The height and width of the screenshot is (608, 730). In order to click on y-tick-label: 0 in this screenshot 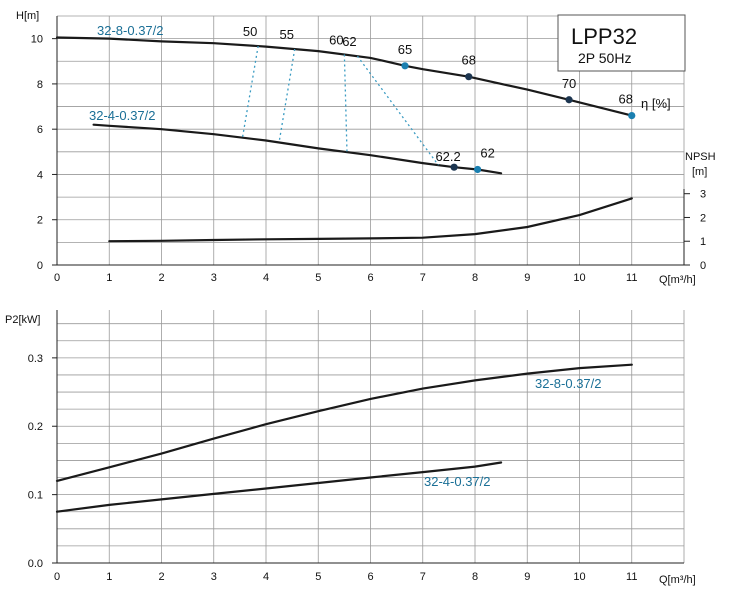, I will do `click(40, 266)`.